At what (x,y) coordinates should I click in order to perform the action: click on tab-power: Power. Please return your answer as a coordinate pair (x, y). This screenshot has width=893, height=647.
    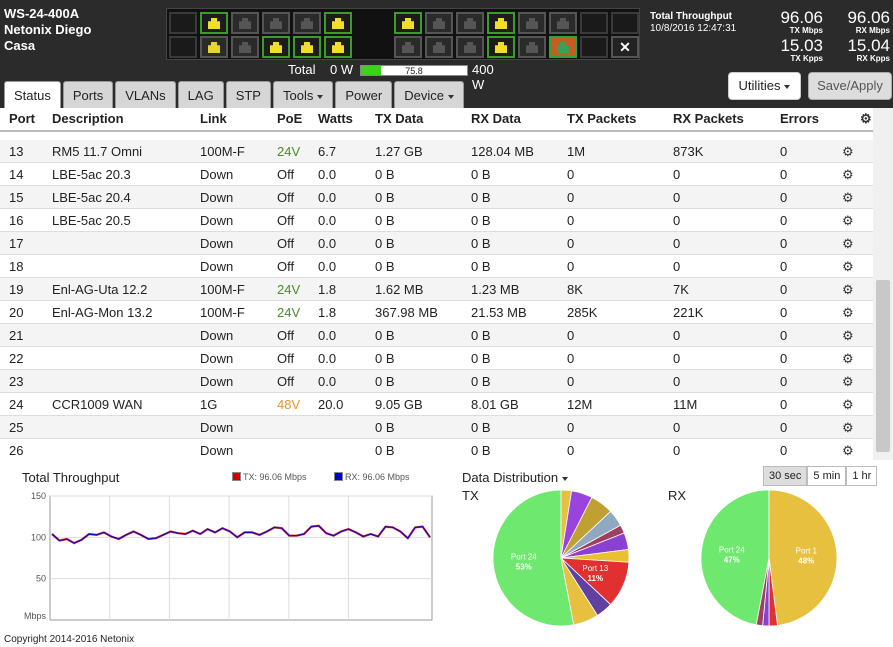
    Looking at the image, I should click on (364, 94).